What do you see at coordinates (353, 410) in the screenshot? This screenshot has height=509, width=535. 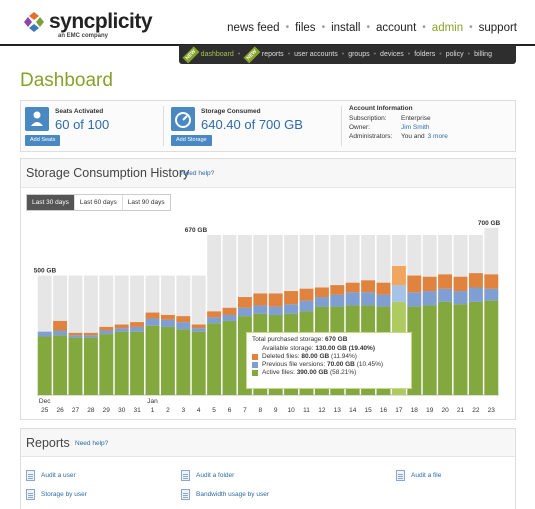 I see `x-tick-label: 14` at bounding box center [353, 410].